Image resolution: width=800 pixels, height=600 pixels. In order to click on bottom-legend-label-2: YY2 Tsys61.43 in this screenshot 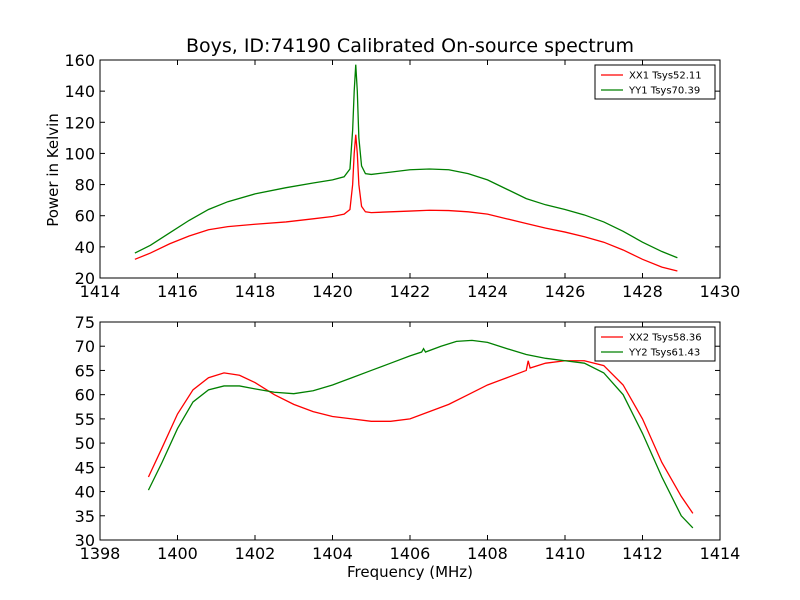, I will do `click(664, 353)`.